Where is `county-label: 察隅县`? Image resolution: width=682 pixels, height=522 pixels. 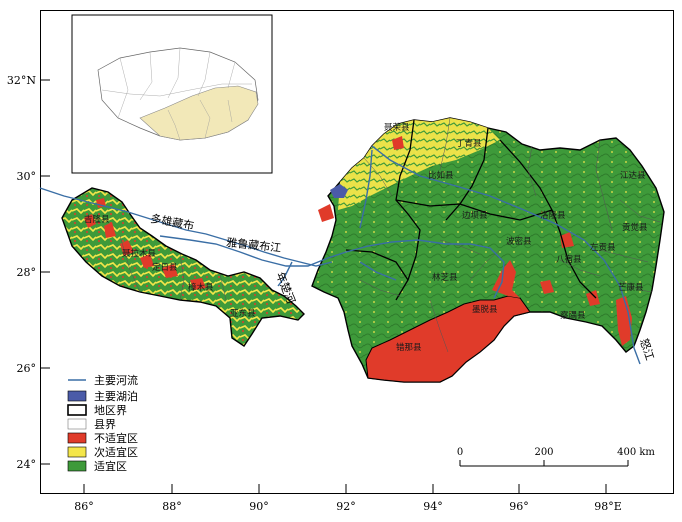
county-label: 察隅县 is located at coordinates (573, 315).